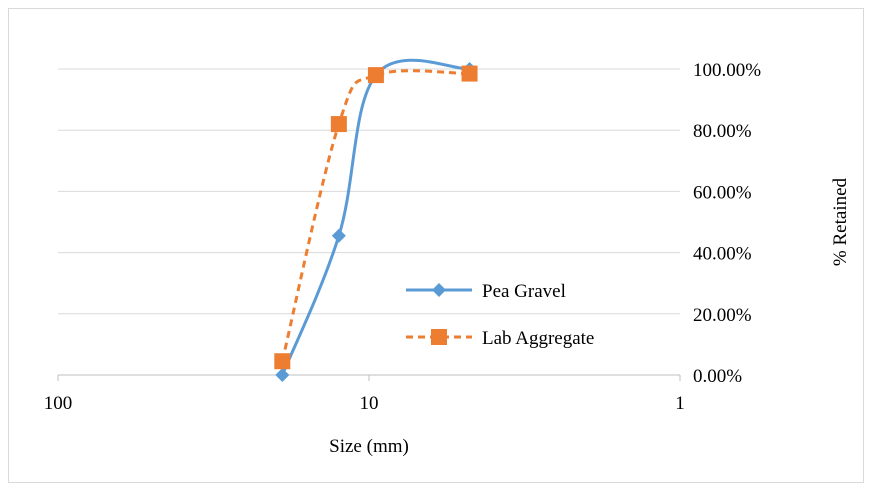  I want to click on legend-label: Lab Aggregate, so click(538, 338).